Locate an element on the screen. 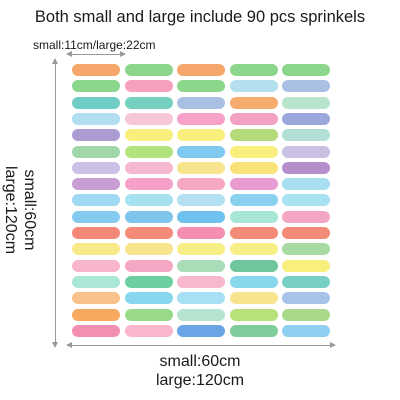 The width and height of the screenshot is (400, 400). unit-dimension-line is located at coordinates (96, 54).